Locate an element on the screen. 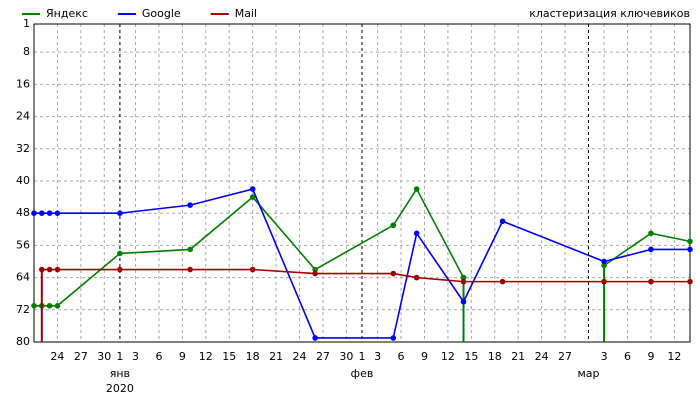 This screenshot has width=700, height=400. month-label: мар is located at coordinates (588, 373).